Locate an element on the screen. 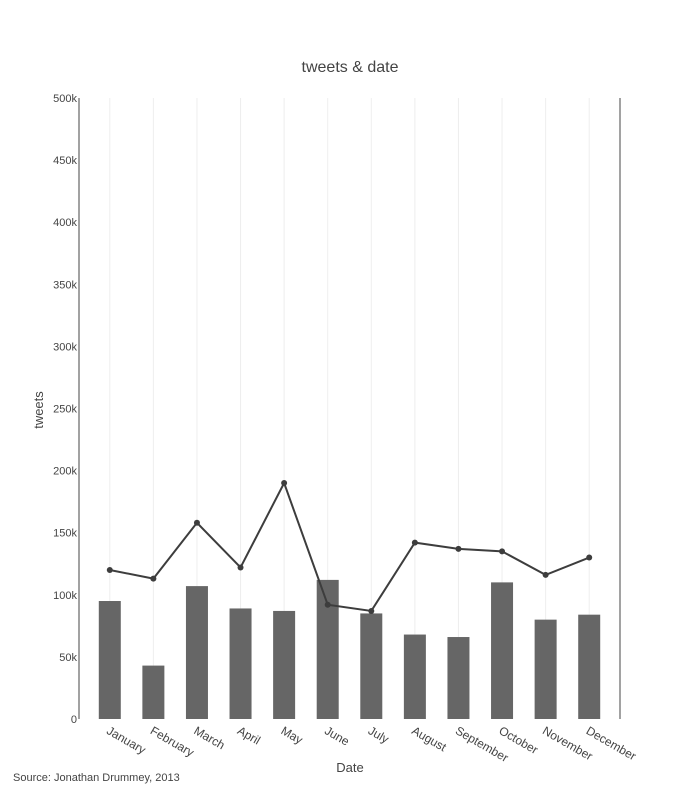 The width and height of the screenshot is (700, 800). y-tick-label: 250k is located at coordinates (65, 410).